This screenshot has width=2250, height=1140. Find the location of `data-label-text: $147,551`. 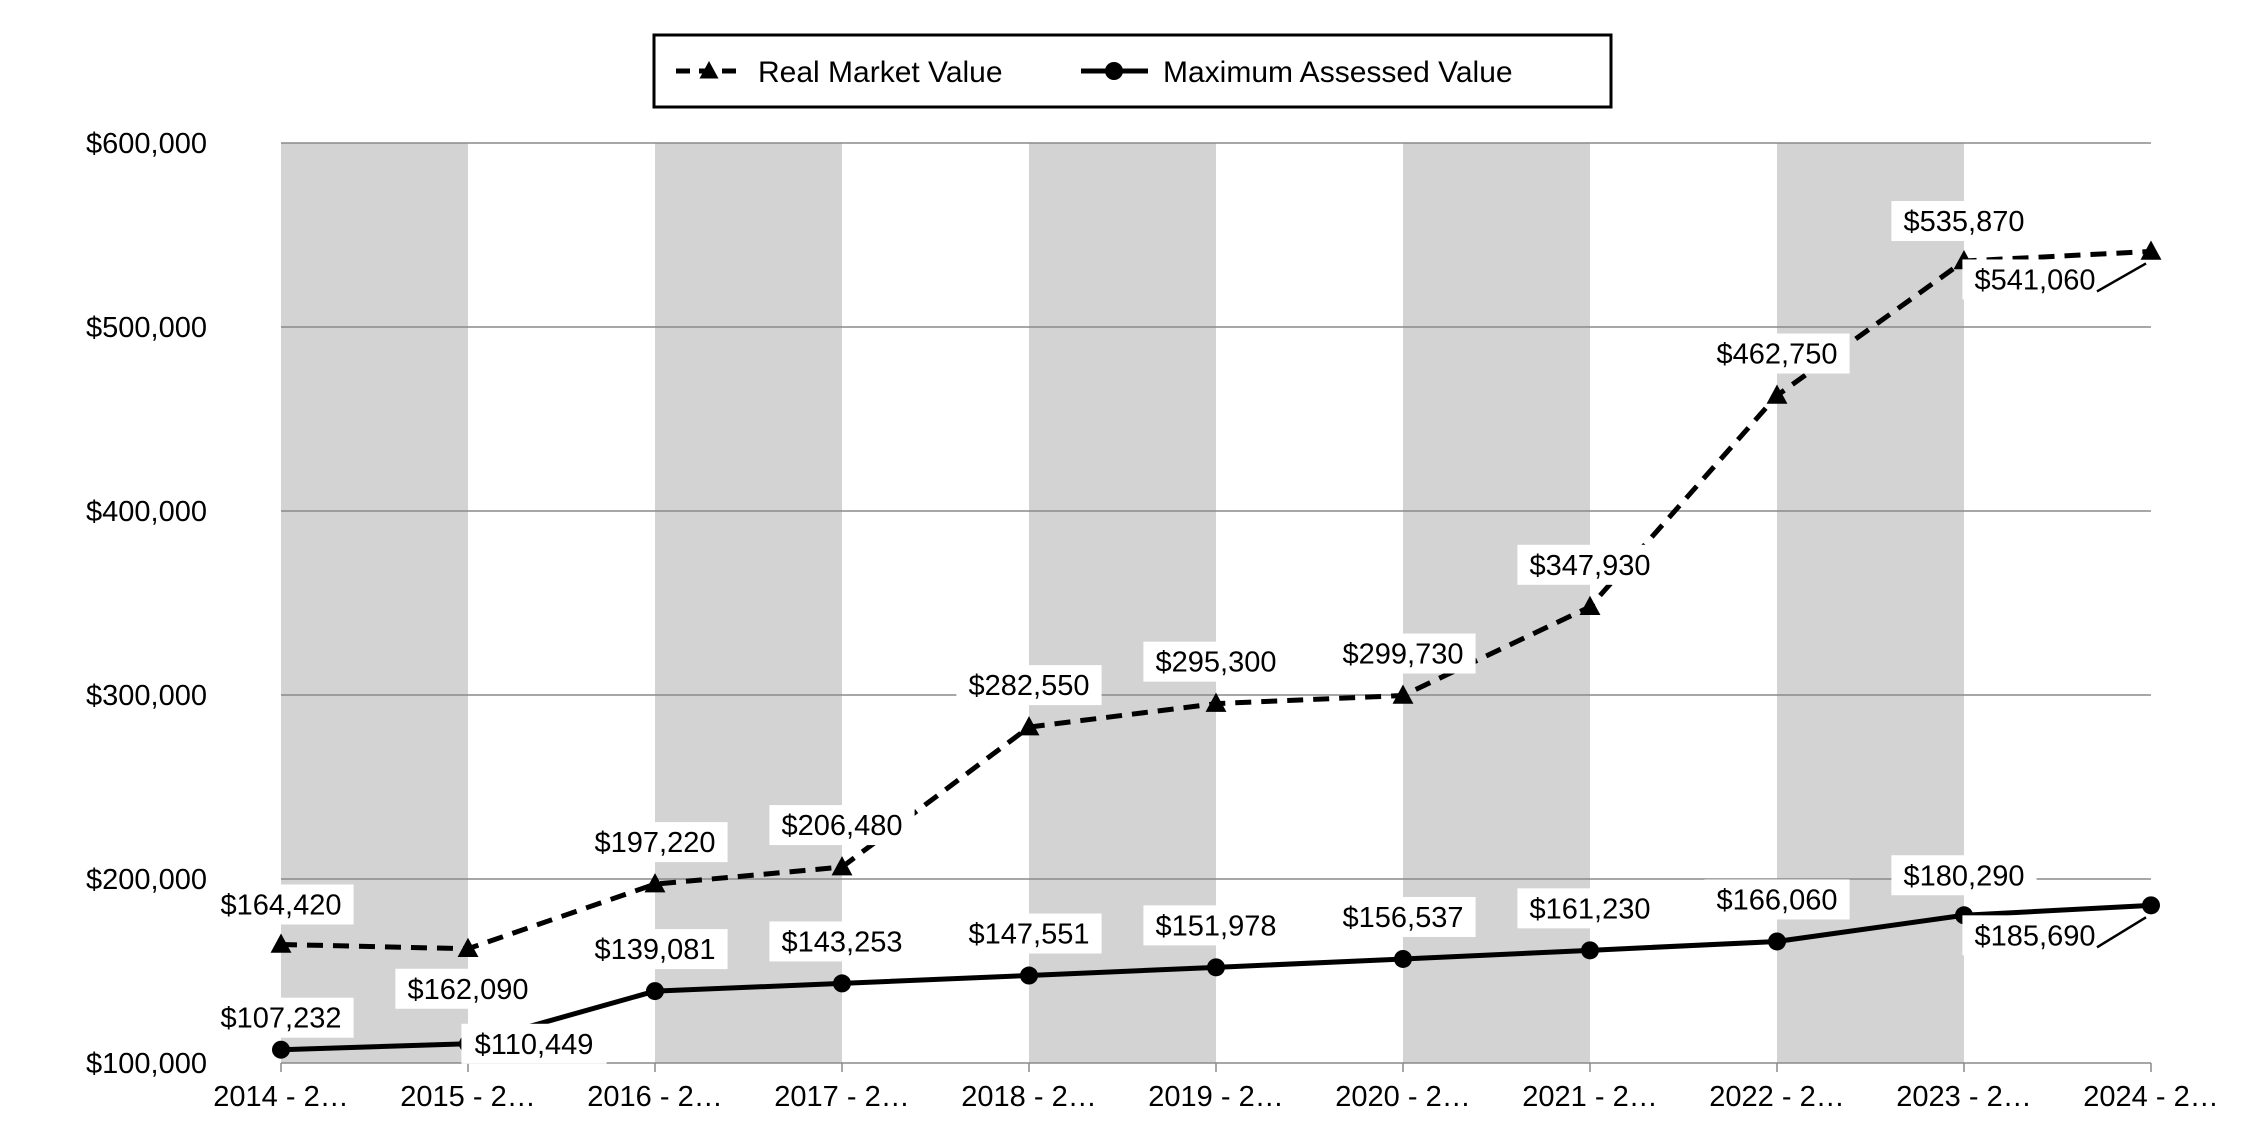

data-label-text: $147,551 is located at coordinates (1029, 935).